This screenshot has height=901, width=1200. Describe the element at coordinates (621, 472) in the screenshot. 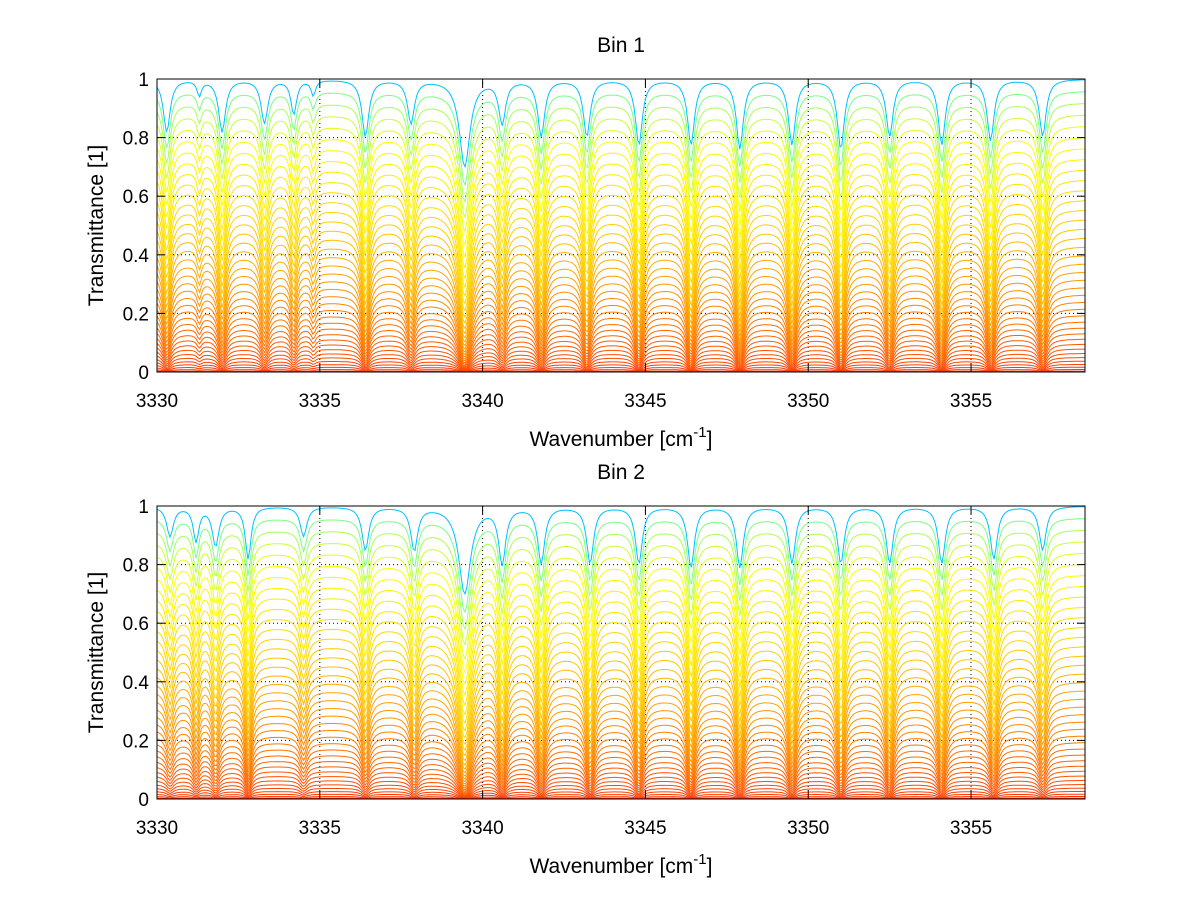

I see `chart-title: Bin 2` at that location.